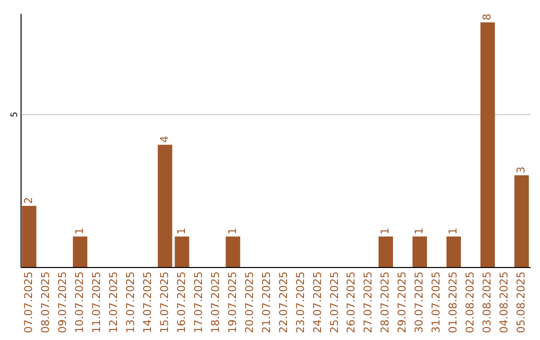  I want to click on x-tick-label: 25.07.2025, so click(334, 302).